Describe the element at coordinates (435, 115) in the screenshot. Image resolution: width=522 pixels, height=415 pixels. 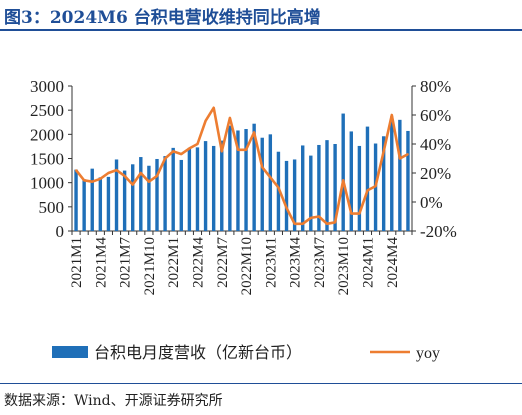
I see `y-right-tick-label: 60%` at that location.